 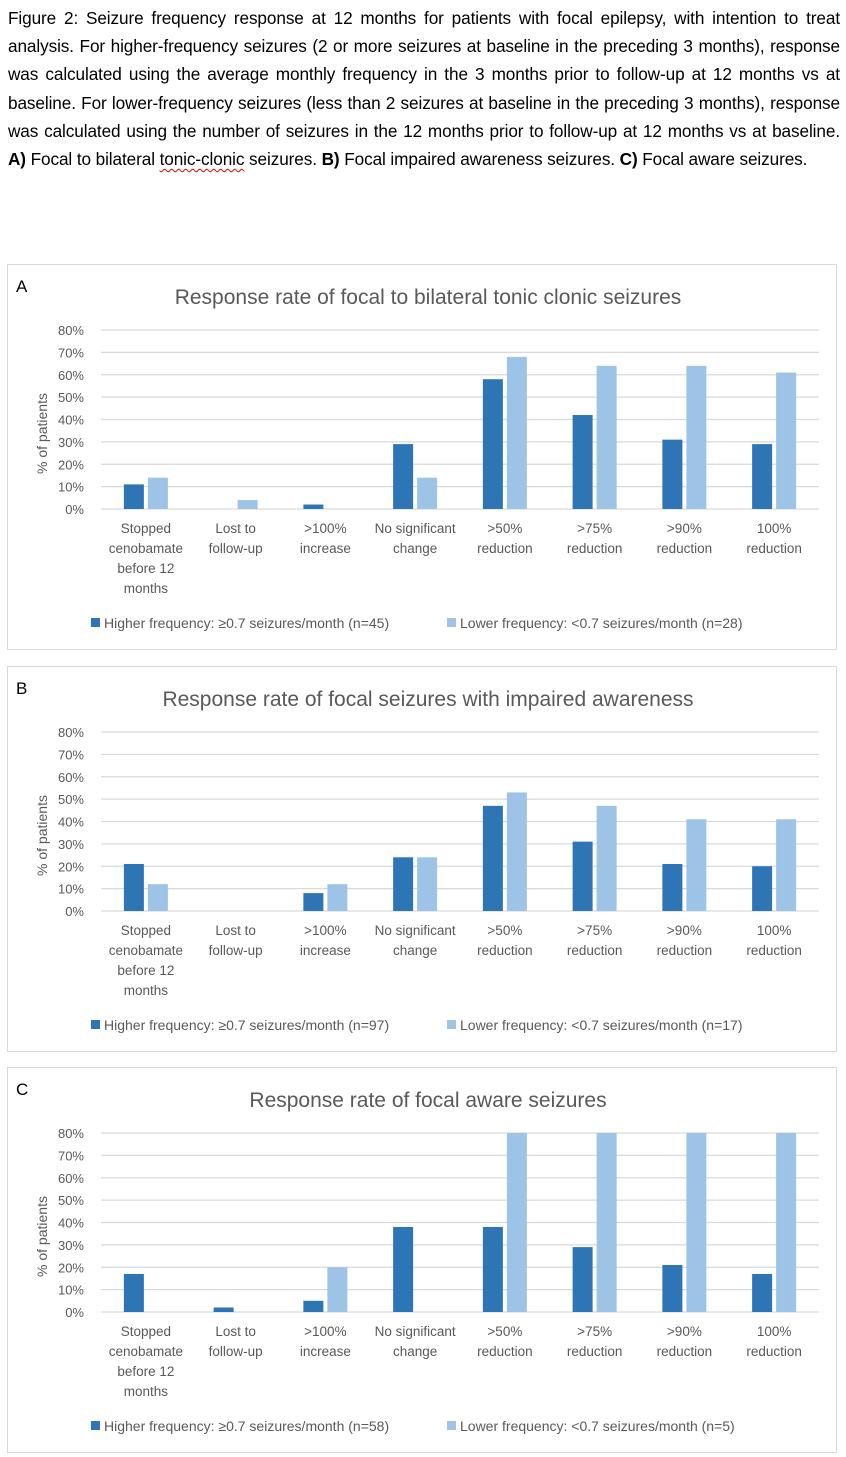 I want to click on panel-letter: C, so click(x=22, y=1089).